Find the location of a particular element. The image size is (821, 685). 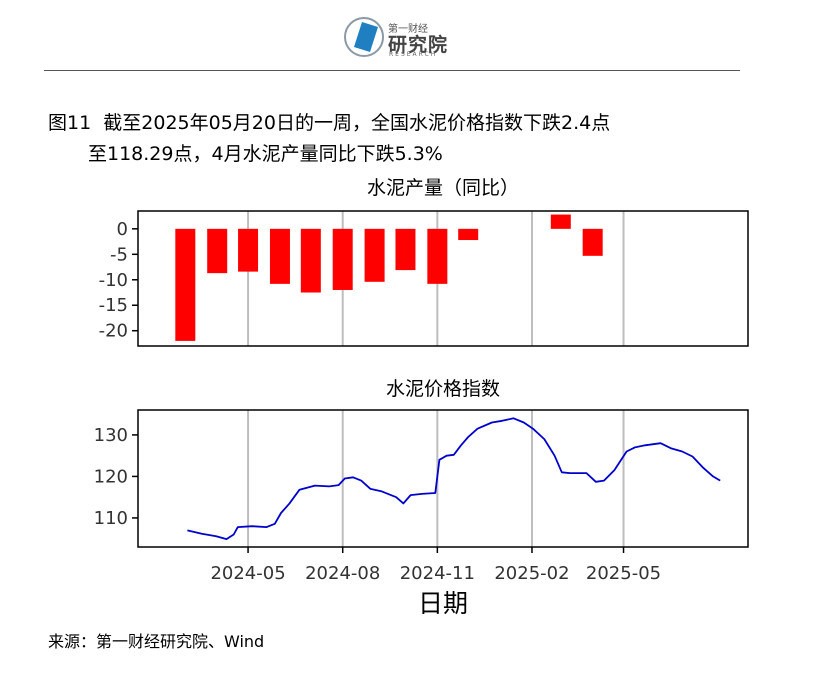

figure-title-line1: 截至2025年05月20日的一周，全国水泥价格指数下跌2.4点 is located at coordinates (357, 123).